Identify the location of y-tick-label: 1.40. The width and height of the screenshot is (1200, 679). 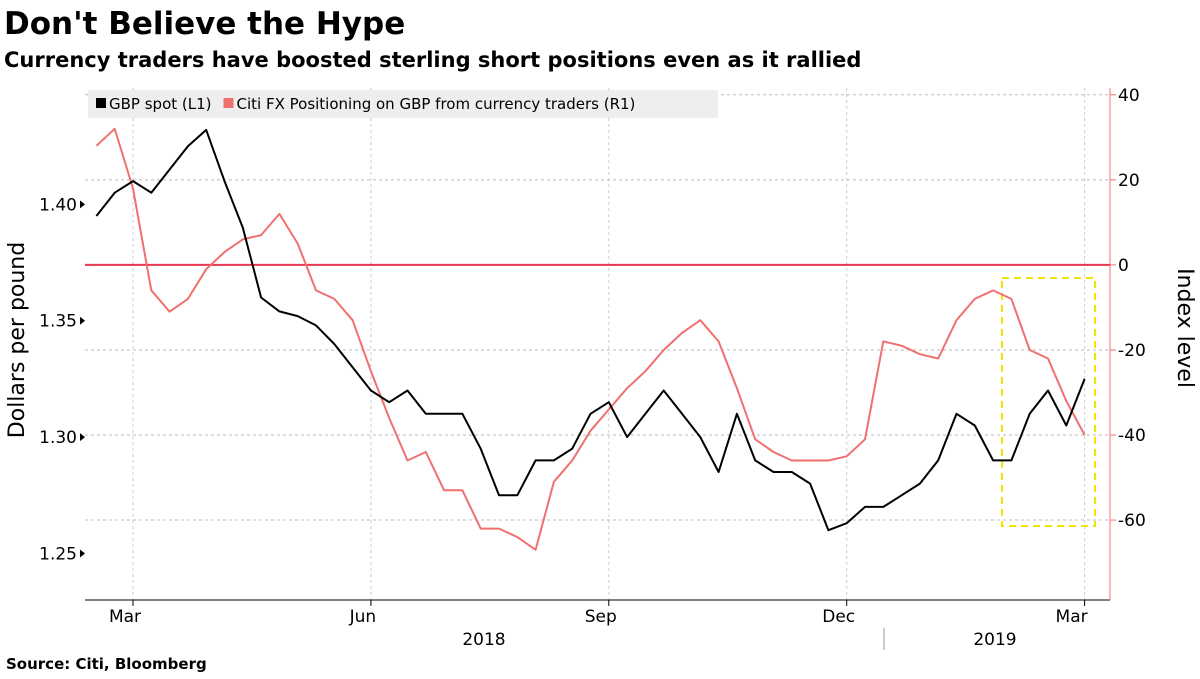
(58, 205).